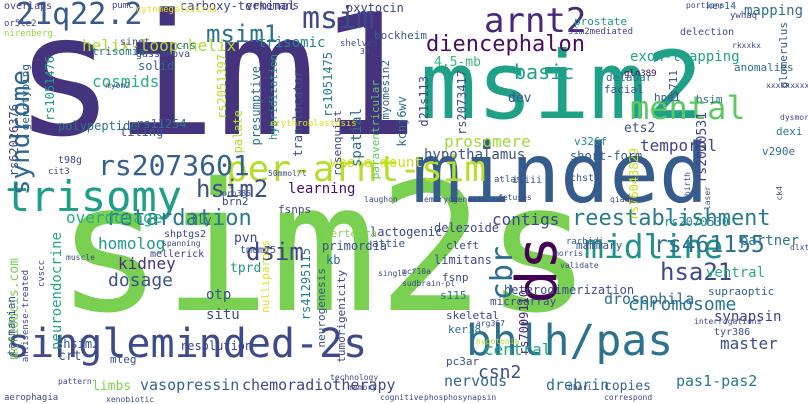  I want to click on cloud-word: limbs, so click(112, 386).